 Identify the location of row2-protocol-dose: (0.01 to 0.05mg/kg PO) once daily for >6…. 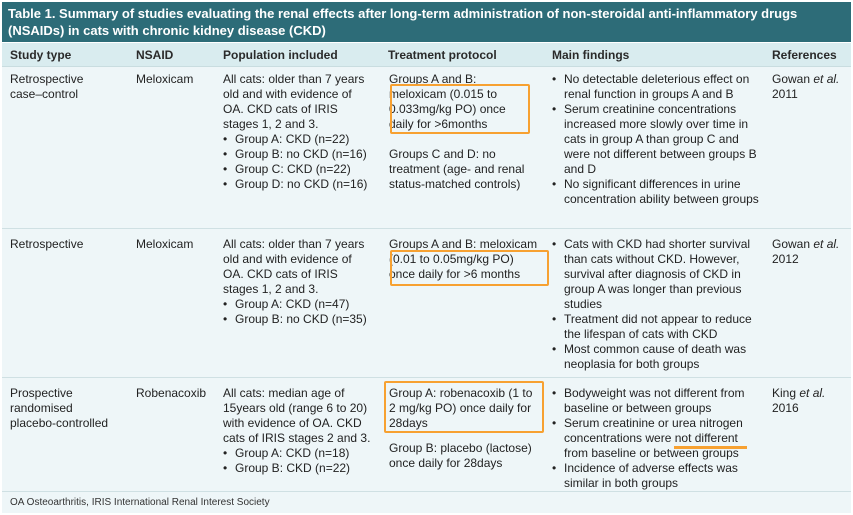
(455, 266).